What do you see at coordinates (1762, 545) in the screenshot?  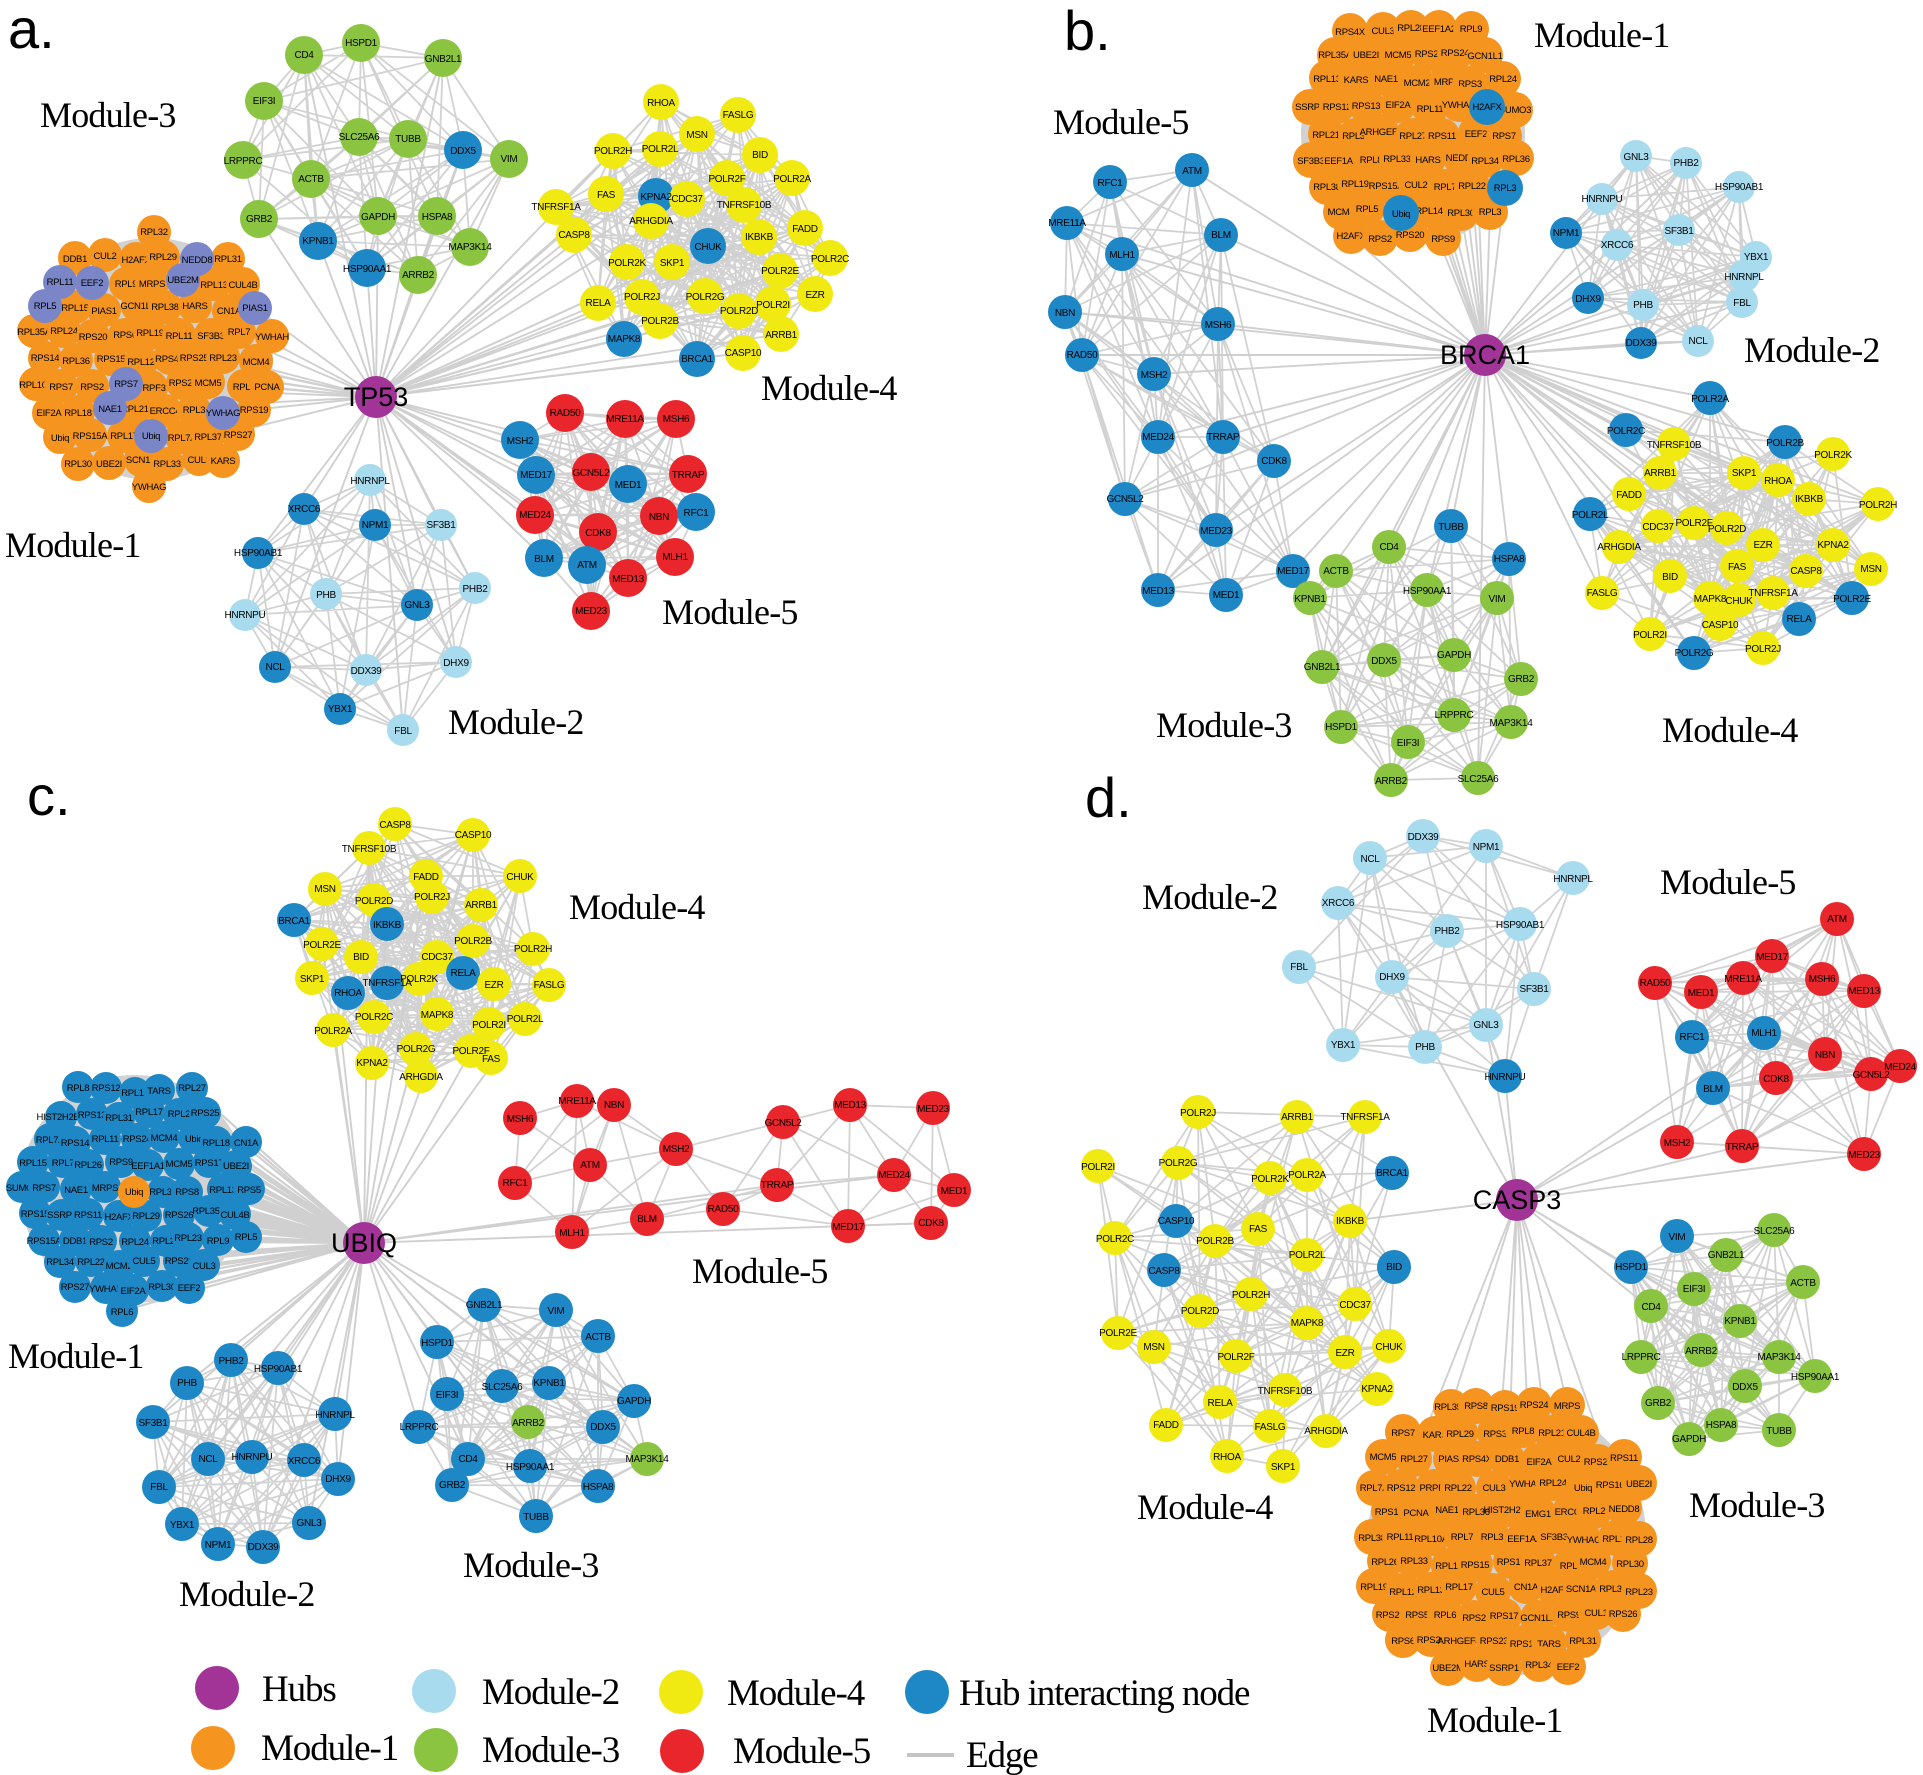 I see `svg-text: EZR` at bounding box center [1762, 545].